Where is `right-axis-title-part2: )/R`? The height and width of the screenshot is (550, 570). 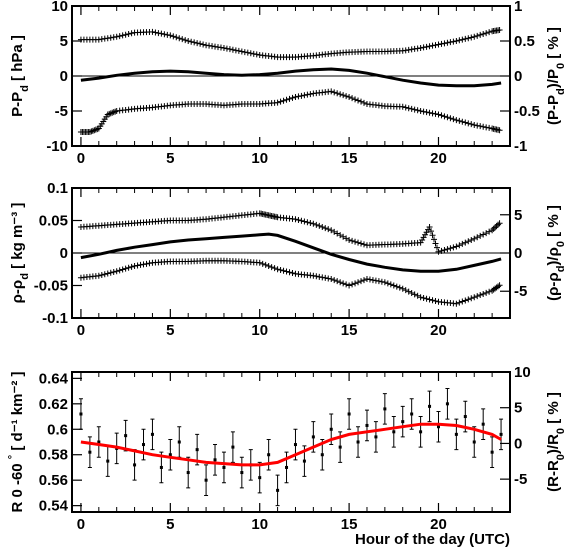
right-axis-title-part2: )/R is located at coordinates (553, 444).